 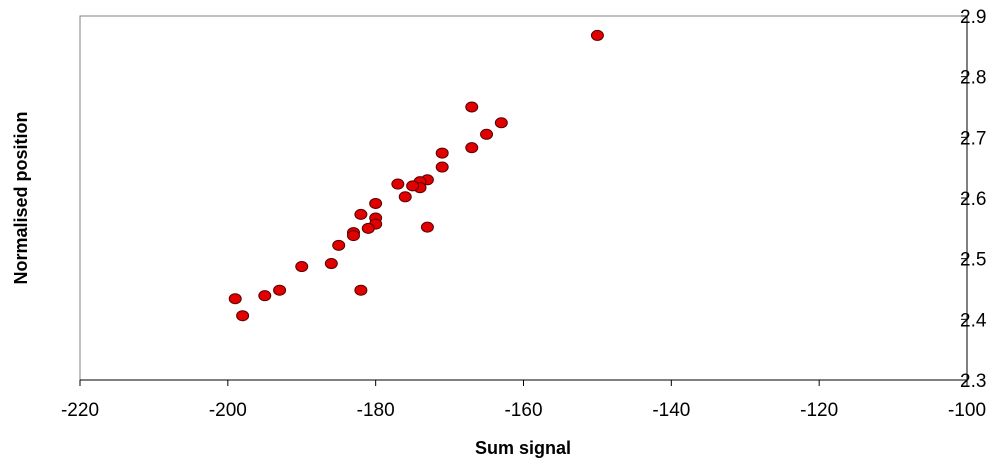 I want to click on x-tick-label: -220, so click(x=80, y=410).